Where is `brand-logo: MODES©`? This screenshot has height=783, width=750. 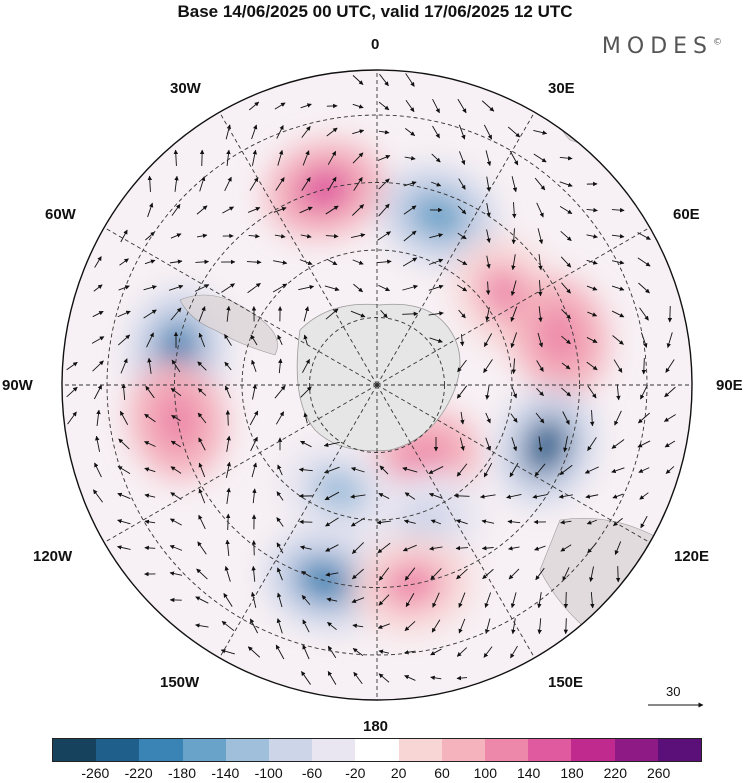
brand-logo: MODES© is located at coordinates (662, 46).